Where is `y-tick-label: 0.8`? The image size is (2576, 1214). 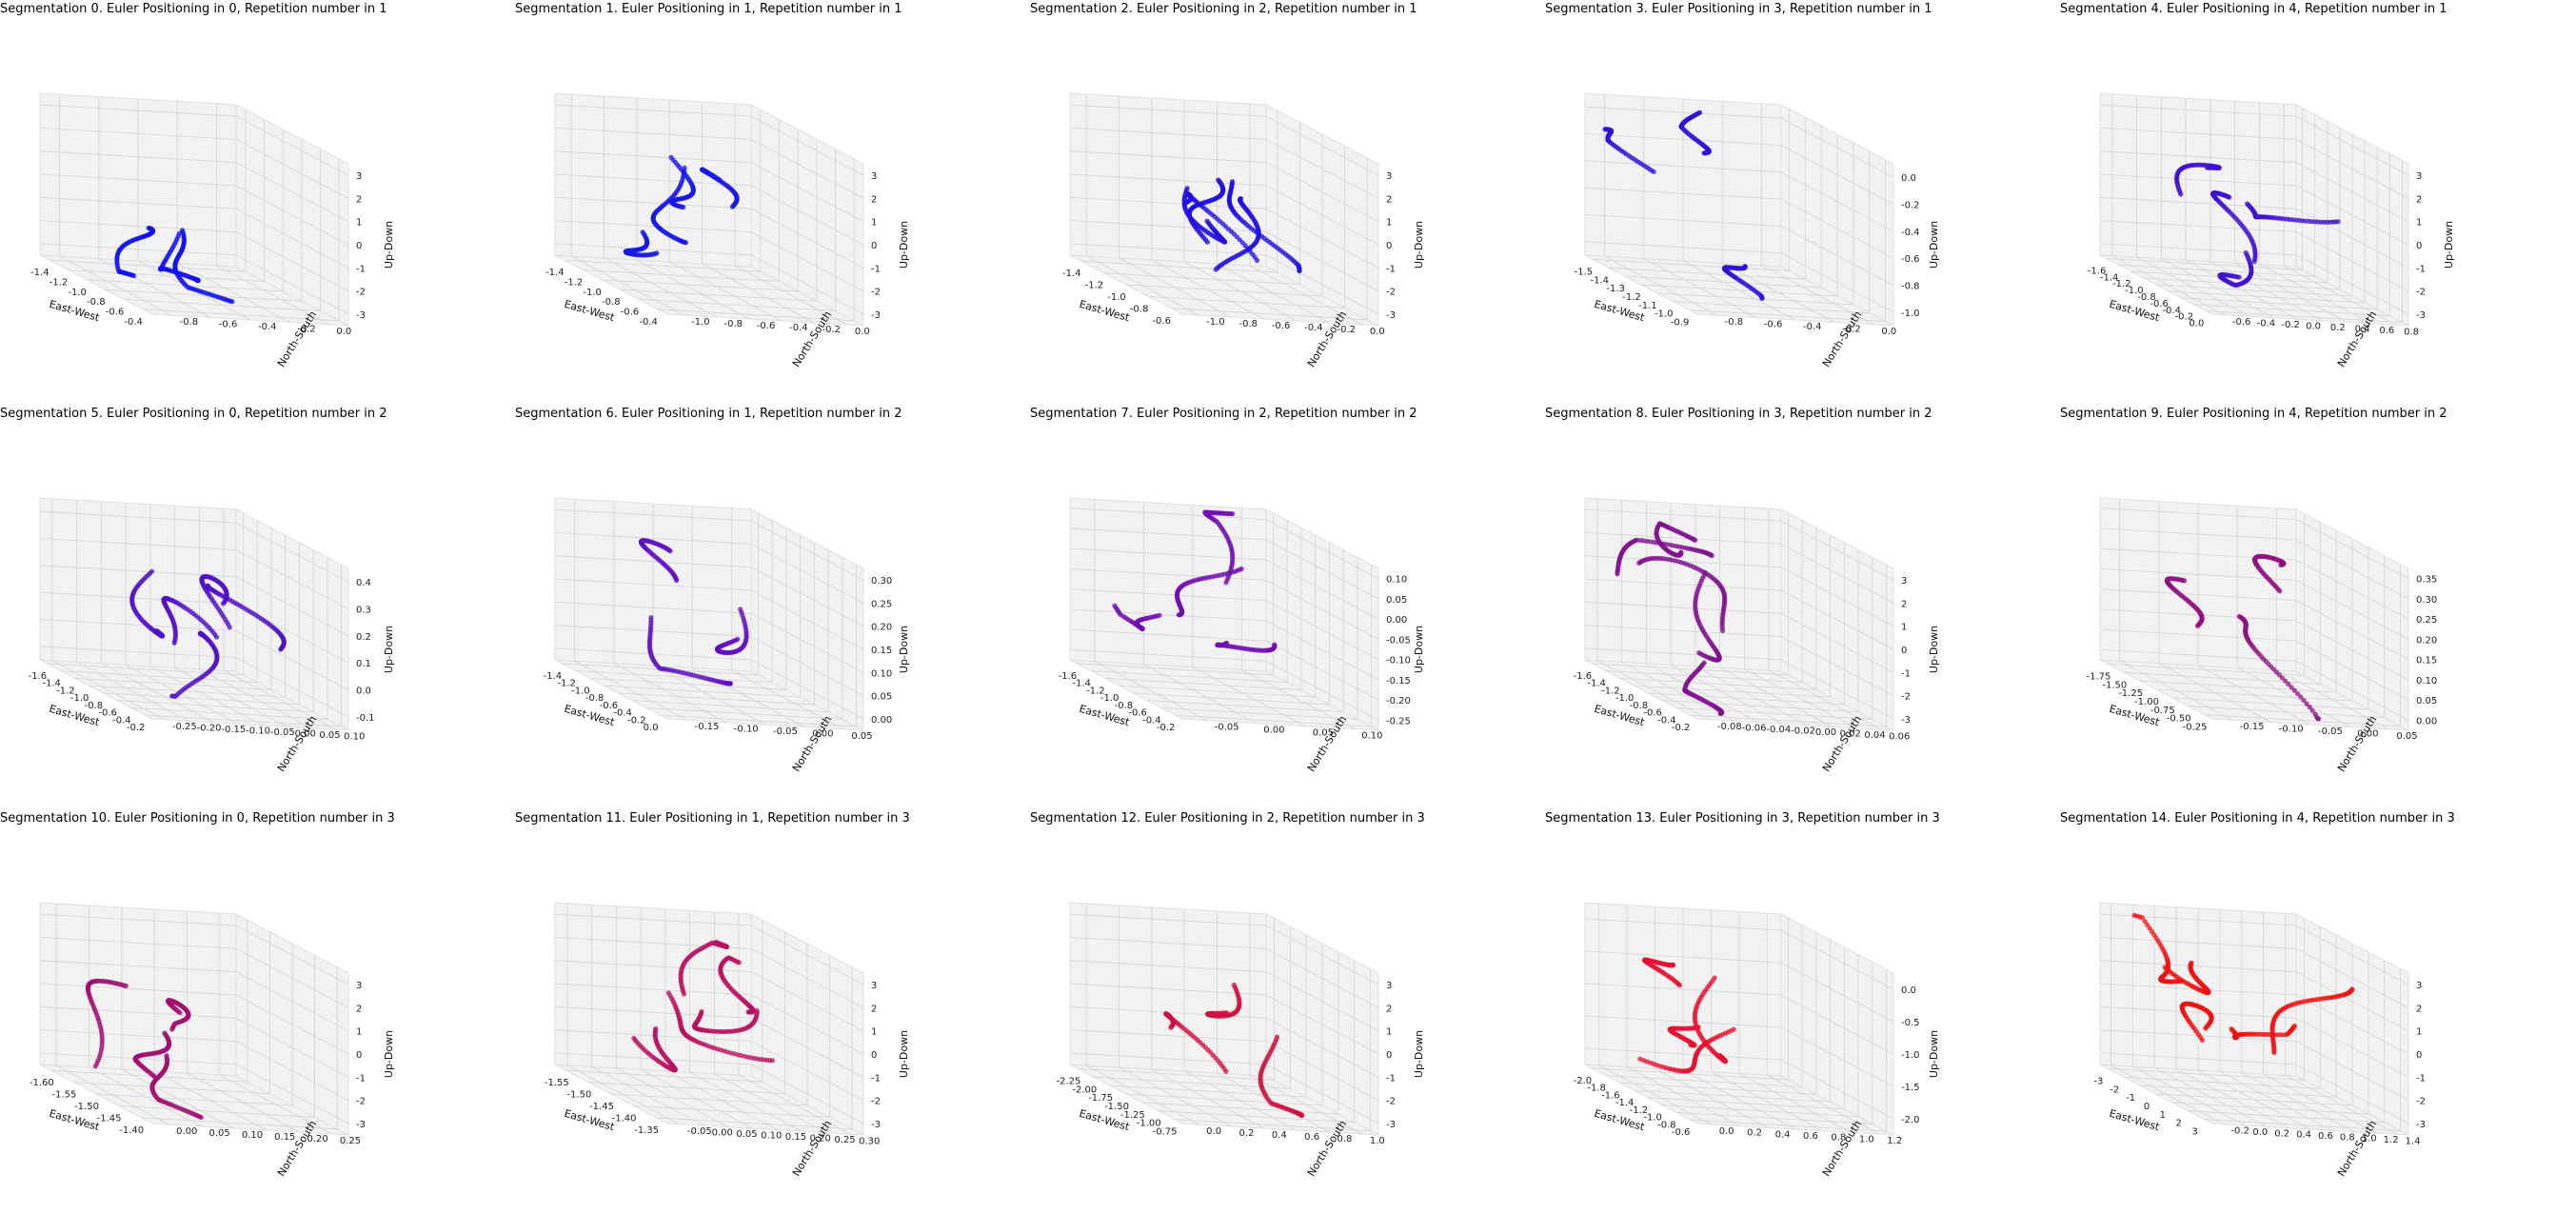 y-tick-label: 0.8 is located at coordinates (1838, 1138).